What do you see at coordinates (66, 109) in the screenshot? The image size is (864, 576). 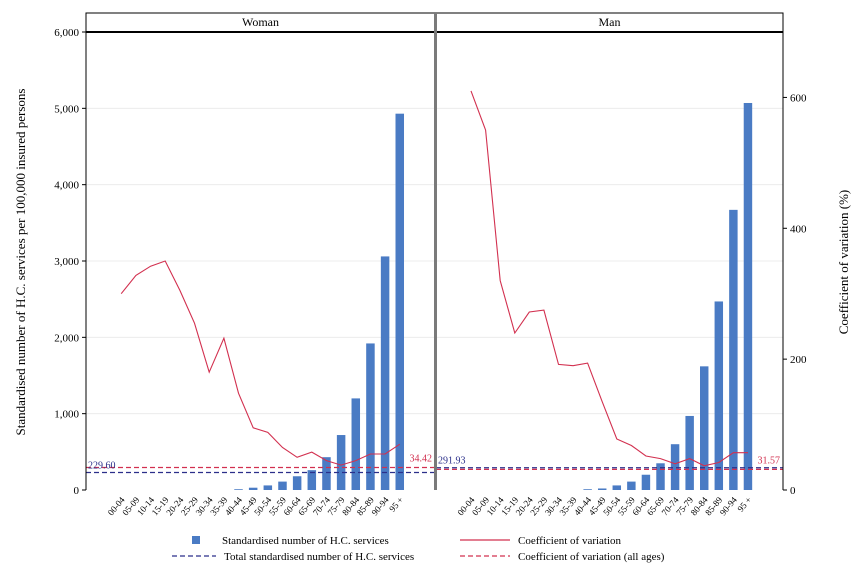 I see `y-tick-label: 5,000` at bounding box center [66, 109].